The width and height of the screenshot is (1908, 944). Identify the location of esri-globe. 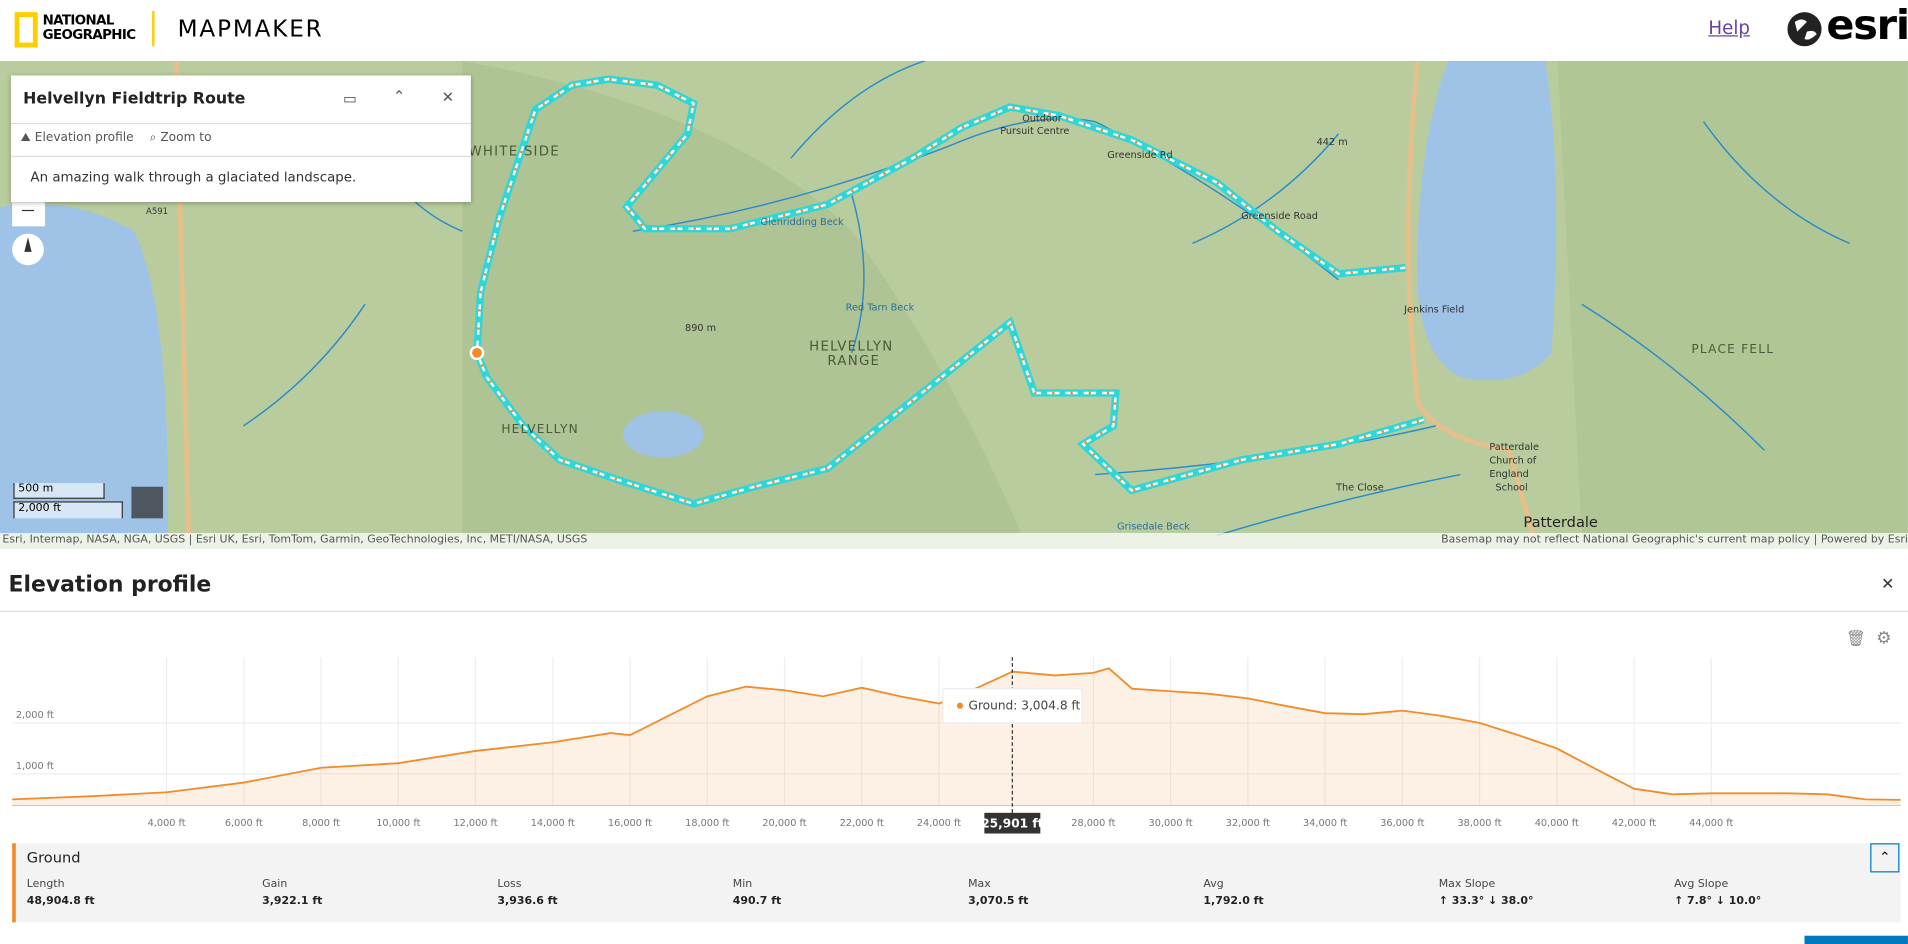
(1804, 29).